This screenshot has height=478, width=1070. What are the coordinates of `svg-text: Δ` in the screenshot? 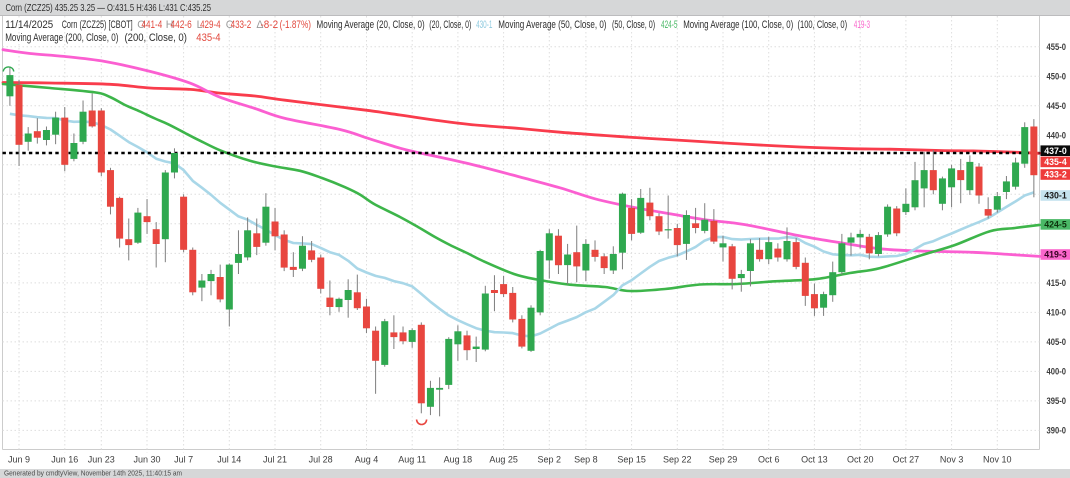 It's located at (259, 25).